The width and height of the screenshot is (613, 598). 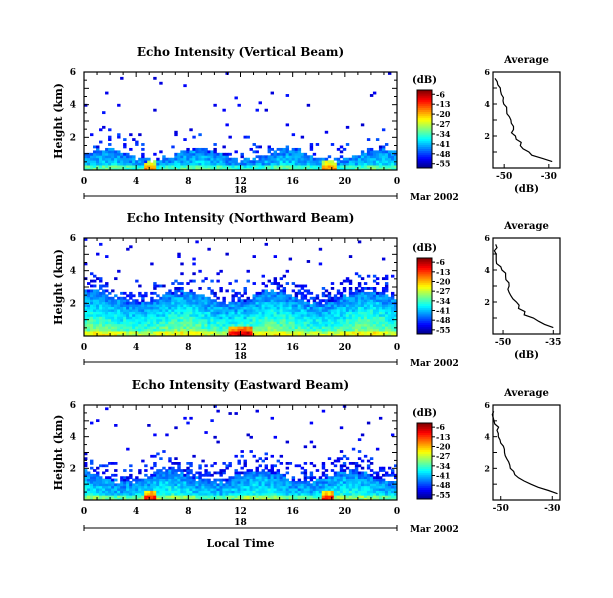 What do you see at coordinates (397, 182) in the screenshot?
I see `x-tick-label: 0` at bounding box center [397, 182].